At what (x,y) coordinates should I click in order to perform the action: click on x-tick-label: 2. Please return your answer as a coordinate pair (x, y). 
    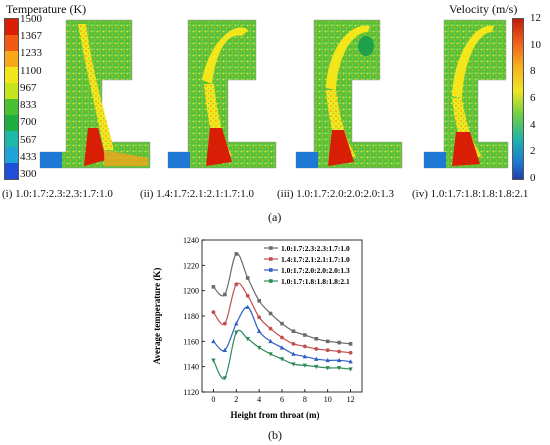
    Looking at the image, I should click on (236, 399).